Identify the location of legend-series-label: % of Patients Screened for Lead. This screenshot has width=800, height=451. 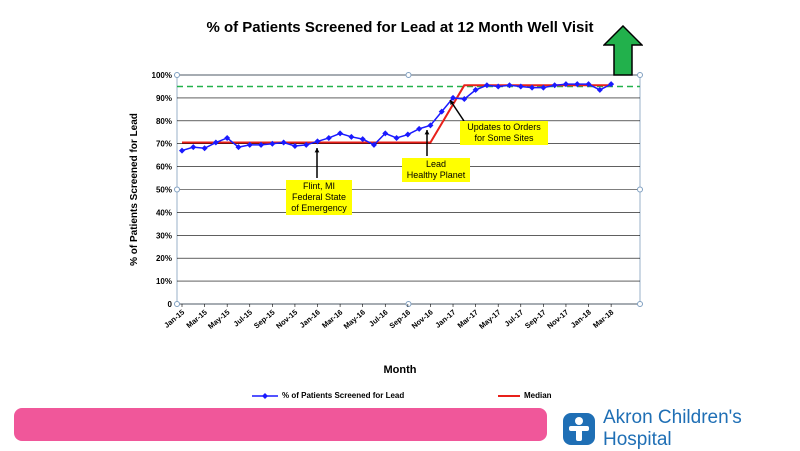
(343, 395).